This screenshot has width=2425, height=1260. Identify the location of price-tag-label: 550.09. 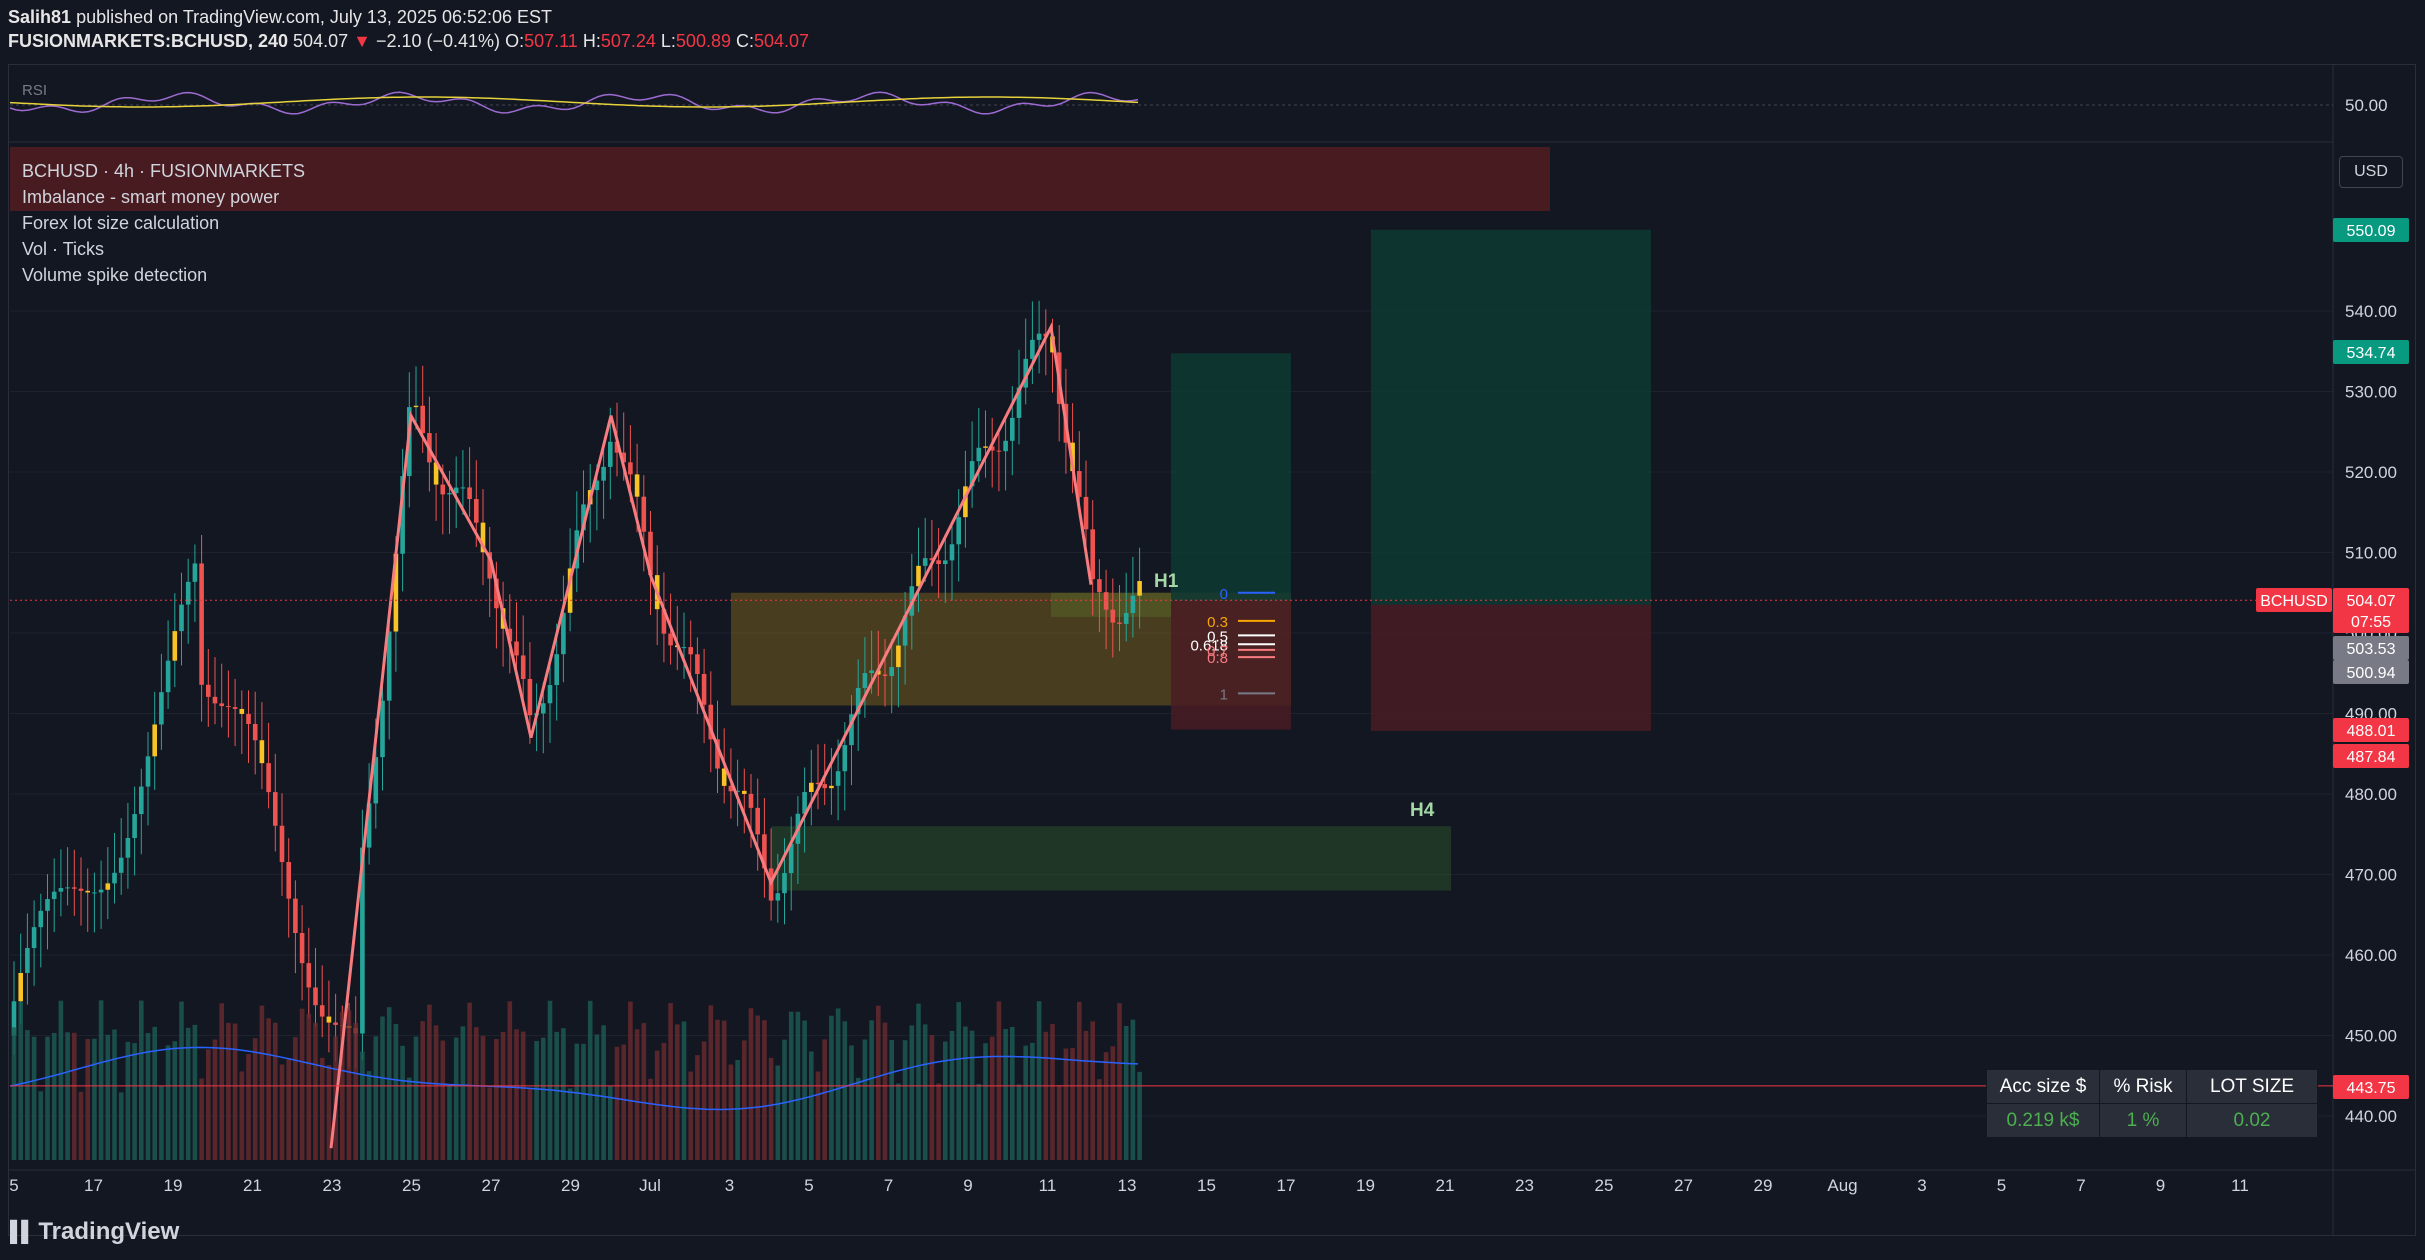
(2371, 231).